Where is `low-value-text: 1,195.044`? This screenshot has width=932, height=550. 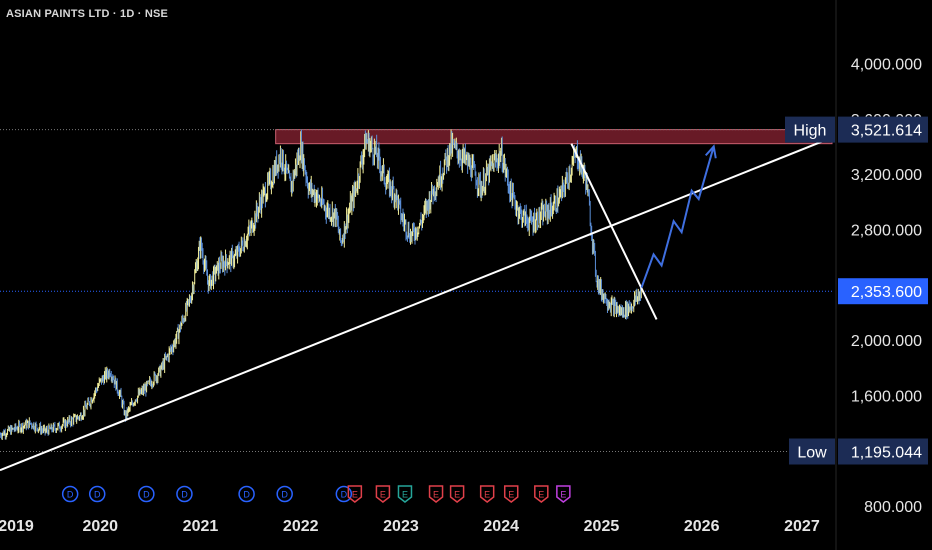 low-value-text: 1,195.044 is located at coordinates (886, 453).